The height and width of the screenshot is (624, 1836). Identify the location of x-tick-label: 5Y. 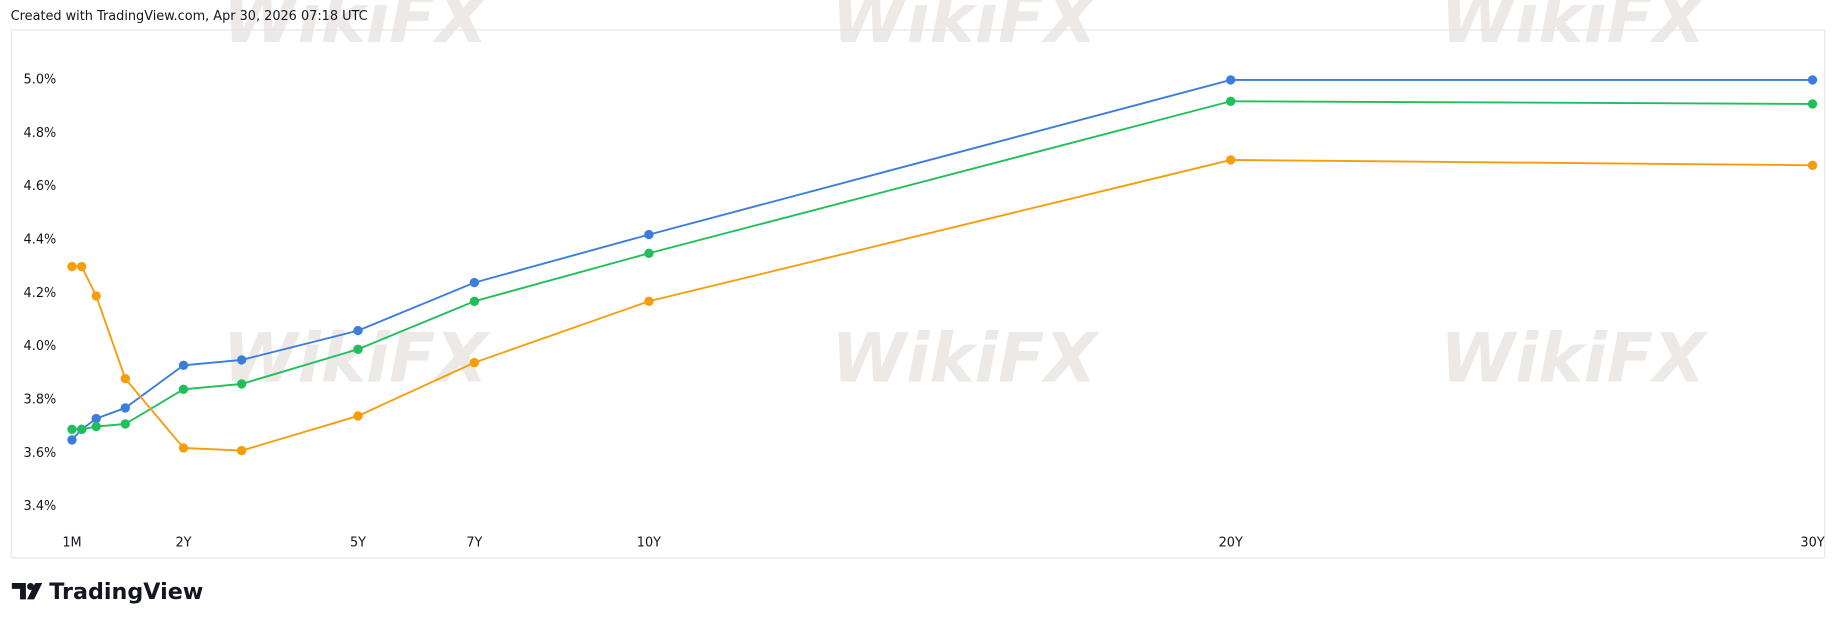
(358, 543).